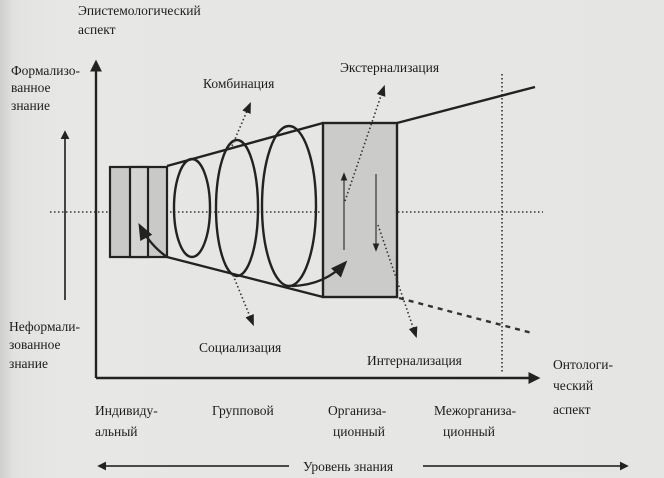 The height and width of the screenshot is (478, 664). What do you see at coordinates (360, 210) in the screenshot?
I see `organizational-block` at bounding box center [360, 210].